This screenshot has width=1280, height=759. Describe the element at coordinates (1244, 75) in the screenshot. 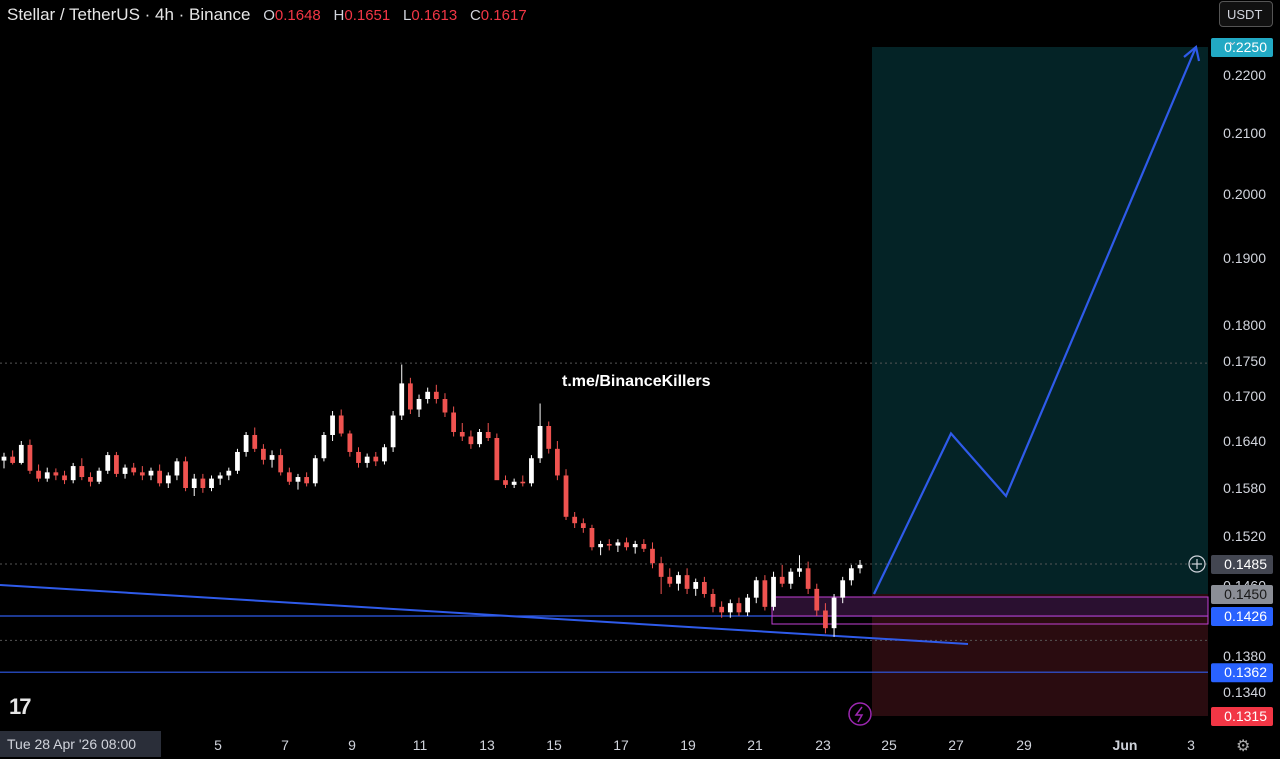

I see `y-tick-label: 0.2200` at that location.